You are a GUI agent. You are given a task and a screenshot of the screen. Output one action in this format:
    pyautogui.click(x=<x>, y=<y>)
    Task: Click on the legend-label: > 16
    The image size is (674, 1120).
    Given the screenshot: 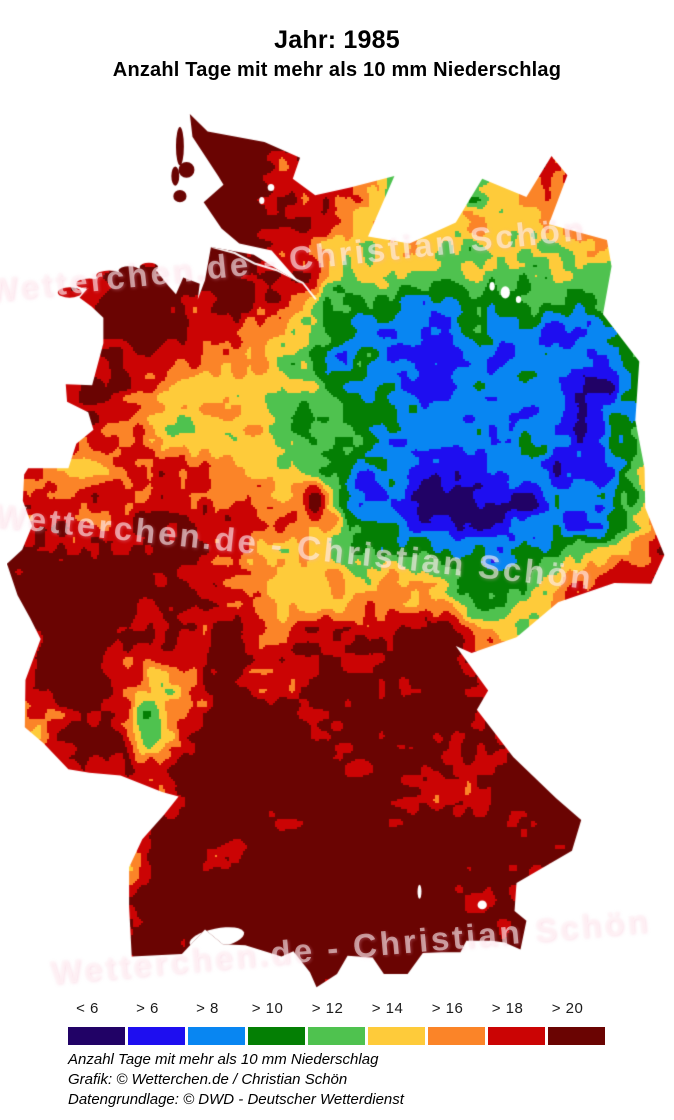 What is the action you would take?
    pyautogui.click(x=447, y=1008)
    